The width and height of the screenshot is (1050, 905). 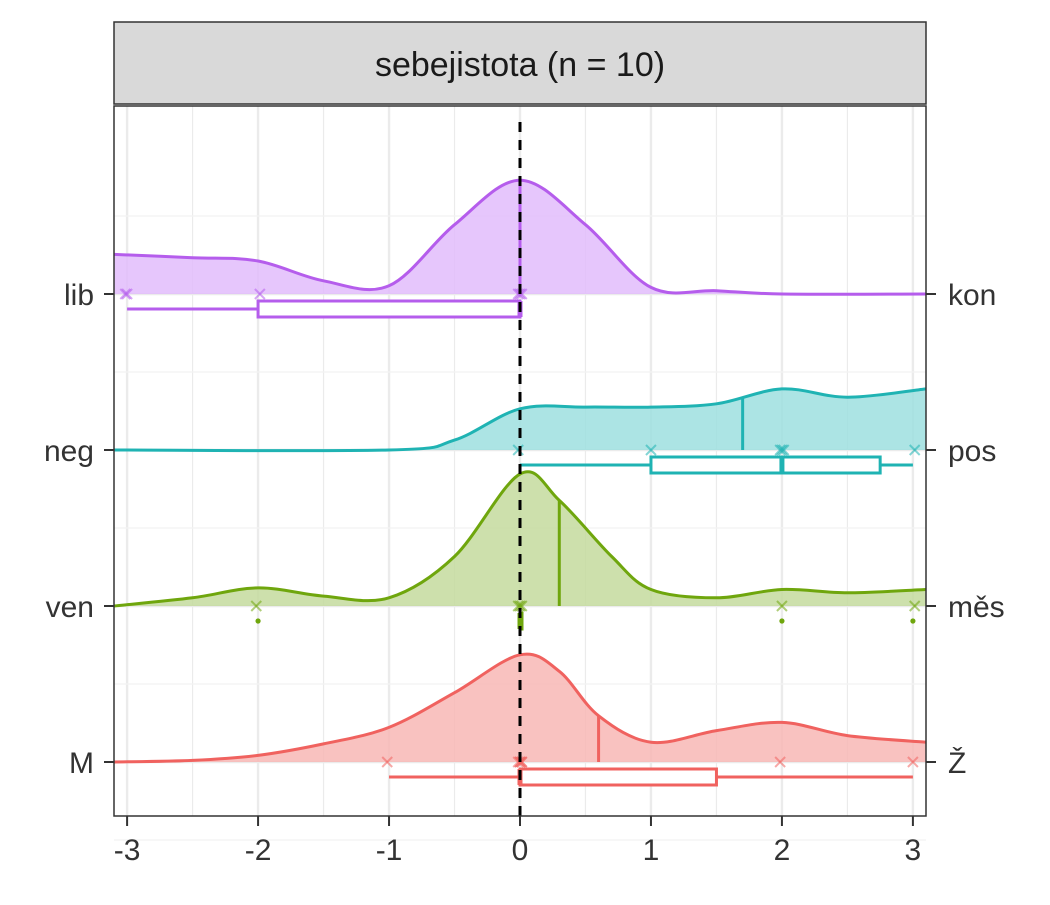 What do you see at coordinates (79, 295) in the screenshot?
I see `y-tick-label-left: lib` at bounding box center [79, 295].